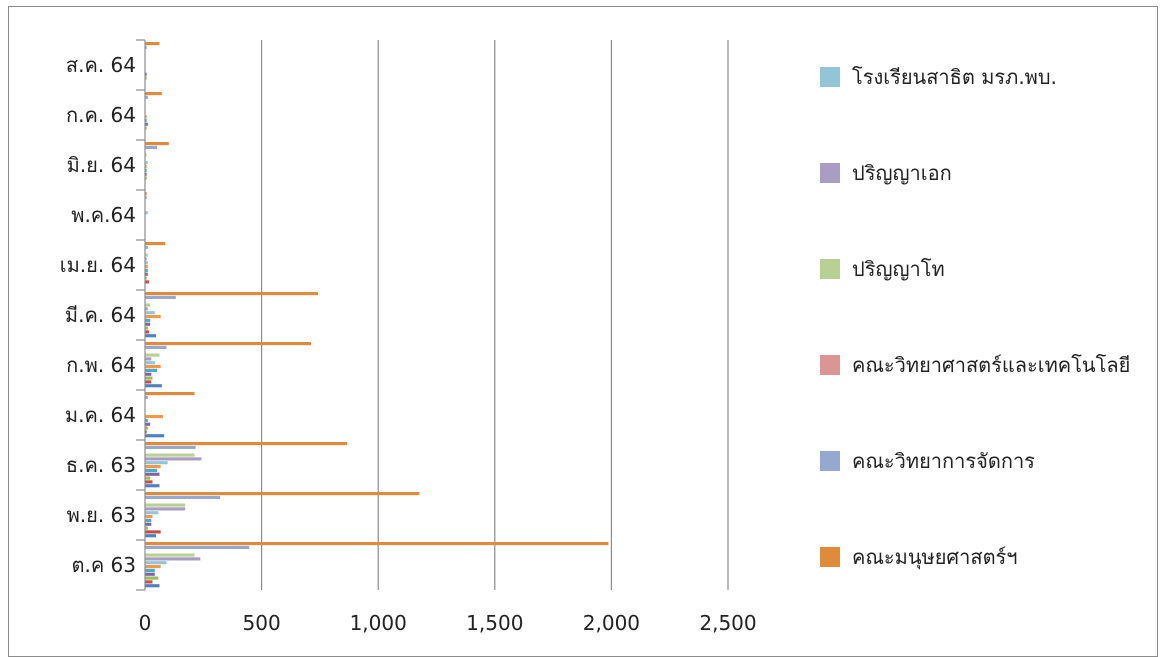  Describe the element at coordinates (101, 65) in the screenshot. I see `category-label-10: ส.ค. 64` at that location.